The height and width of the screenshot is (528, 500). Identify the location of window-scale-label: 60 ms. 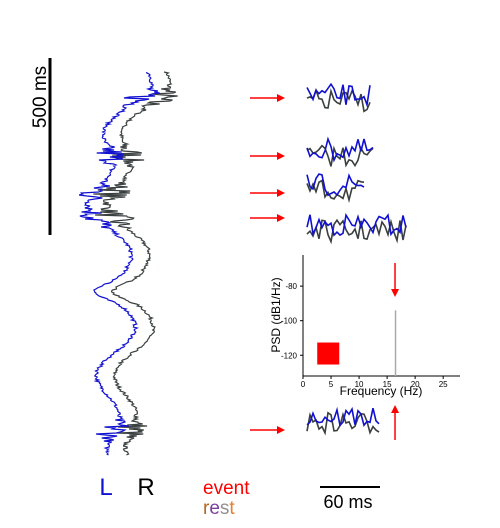
(347, 502).